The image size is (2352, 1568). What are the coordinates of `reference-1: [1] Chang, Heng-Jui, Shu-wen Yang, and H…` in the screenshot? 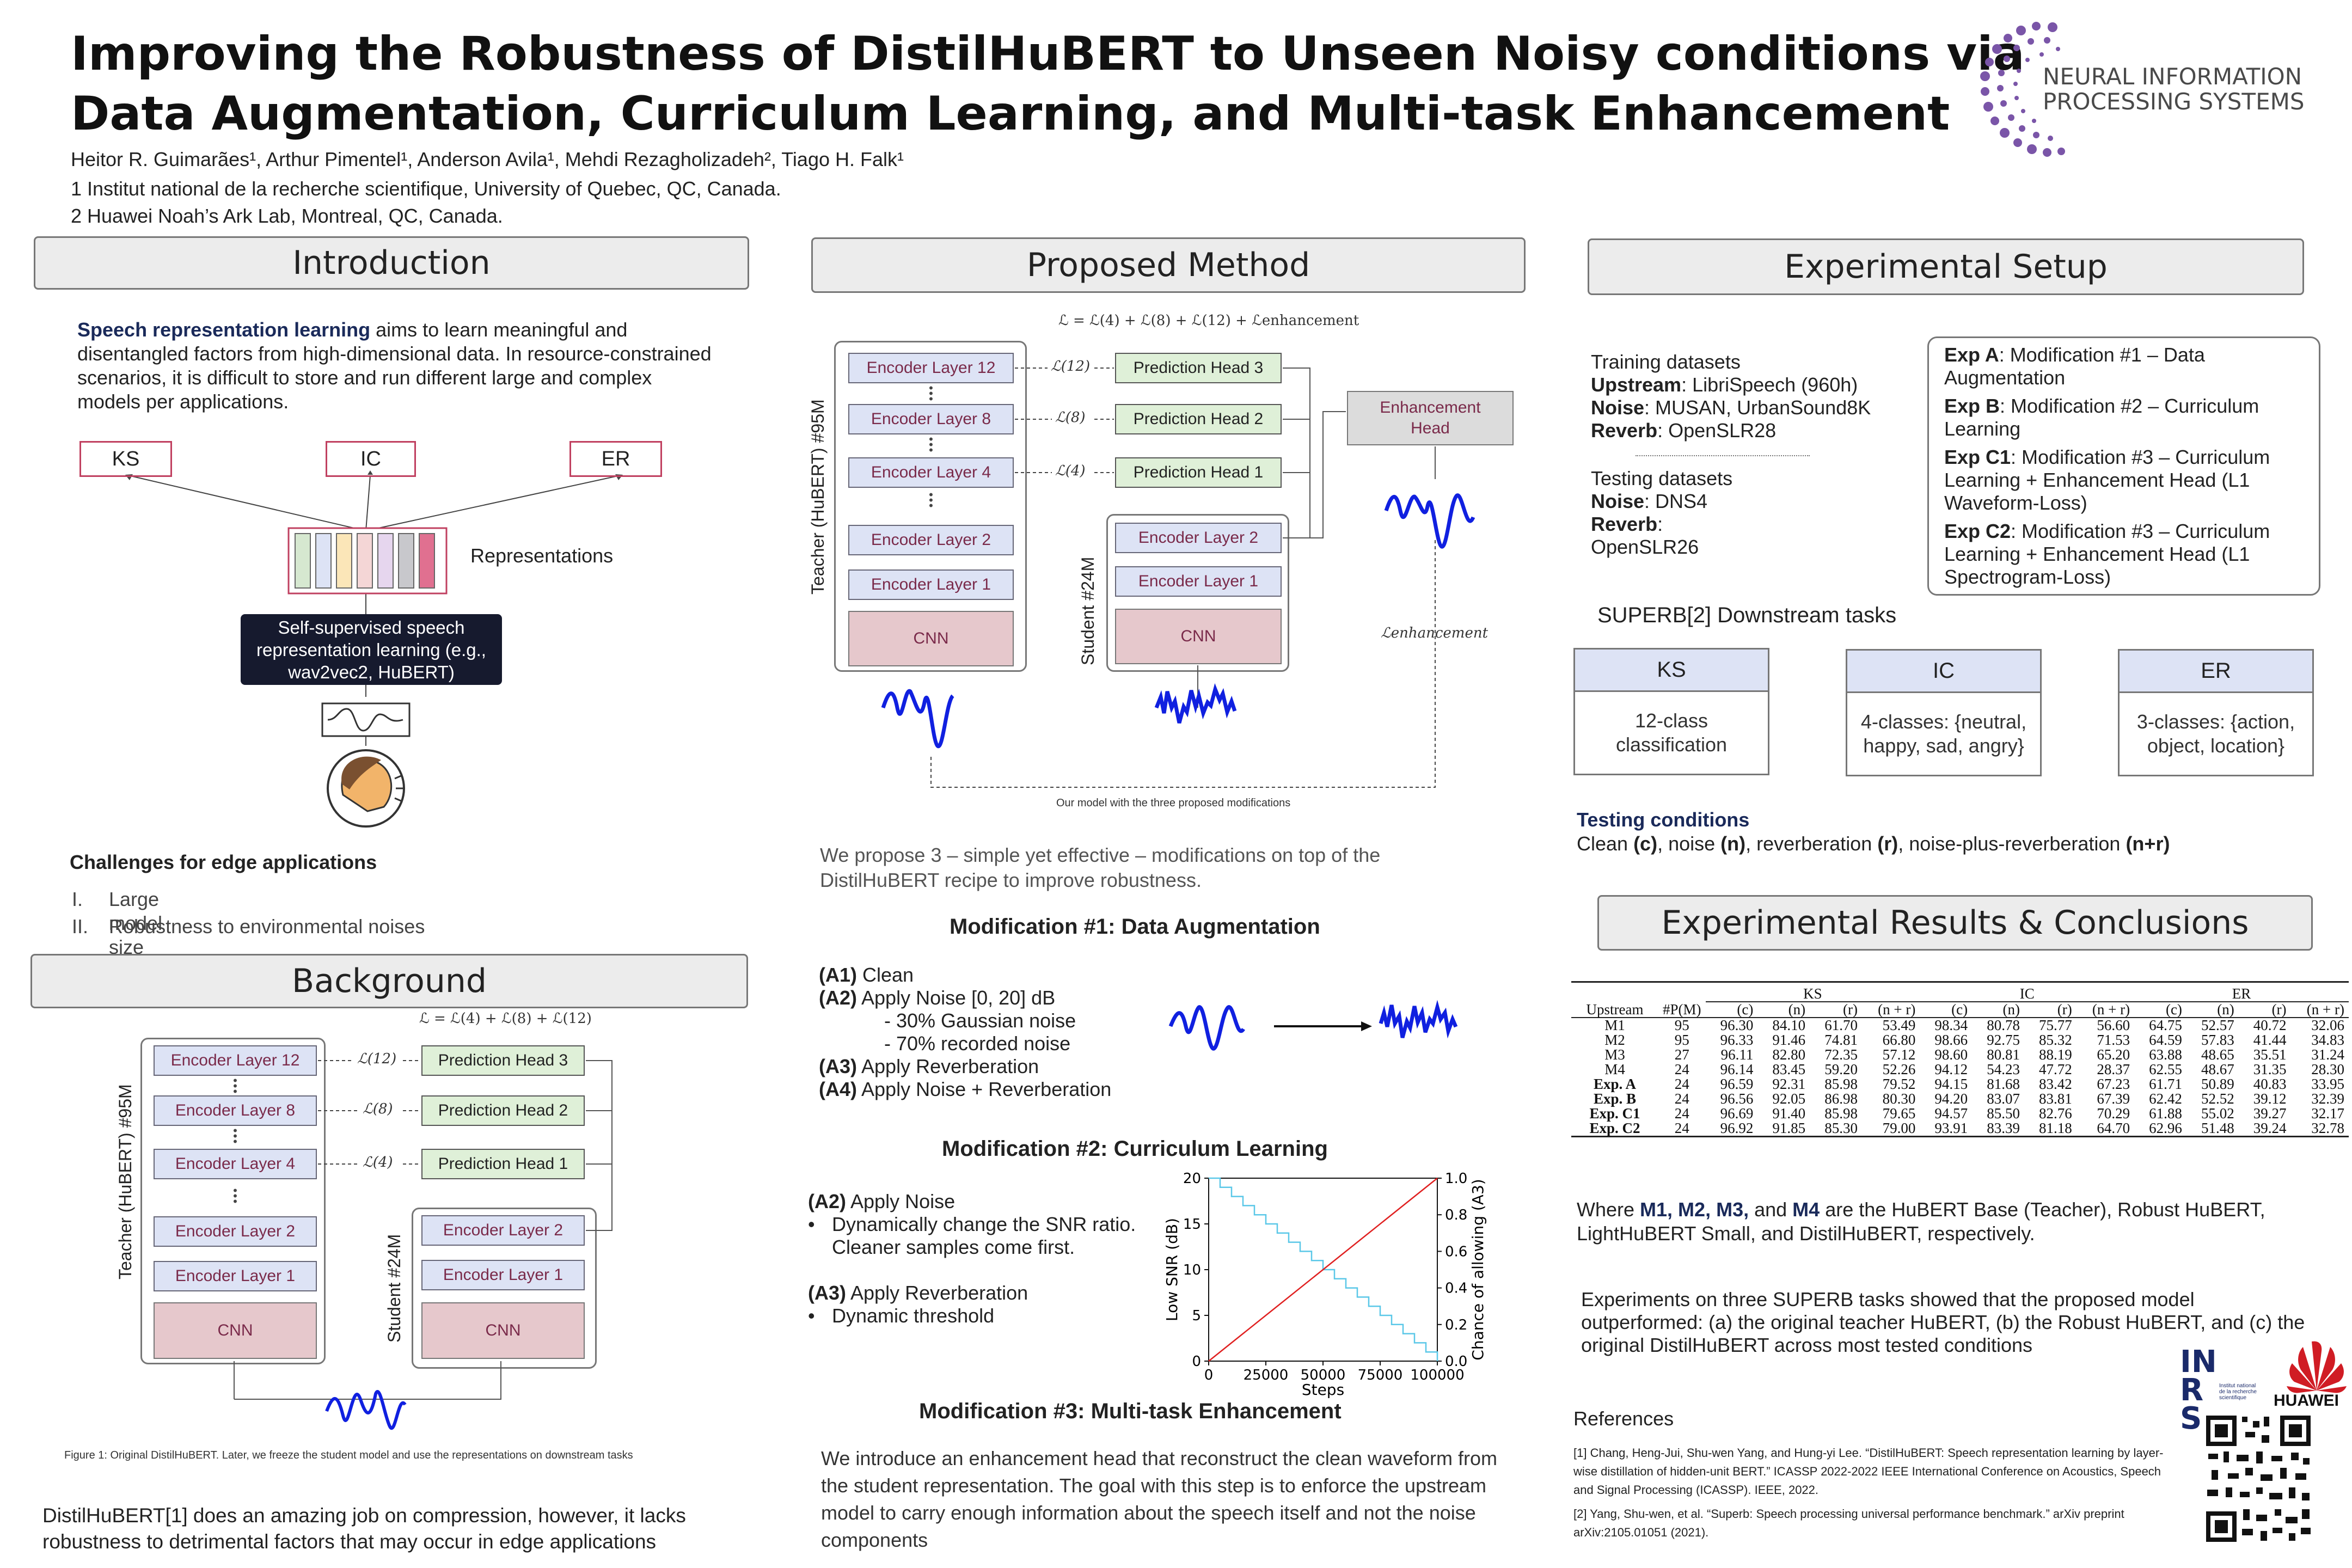 It's located at (1868, 1471).